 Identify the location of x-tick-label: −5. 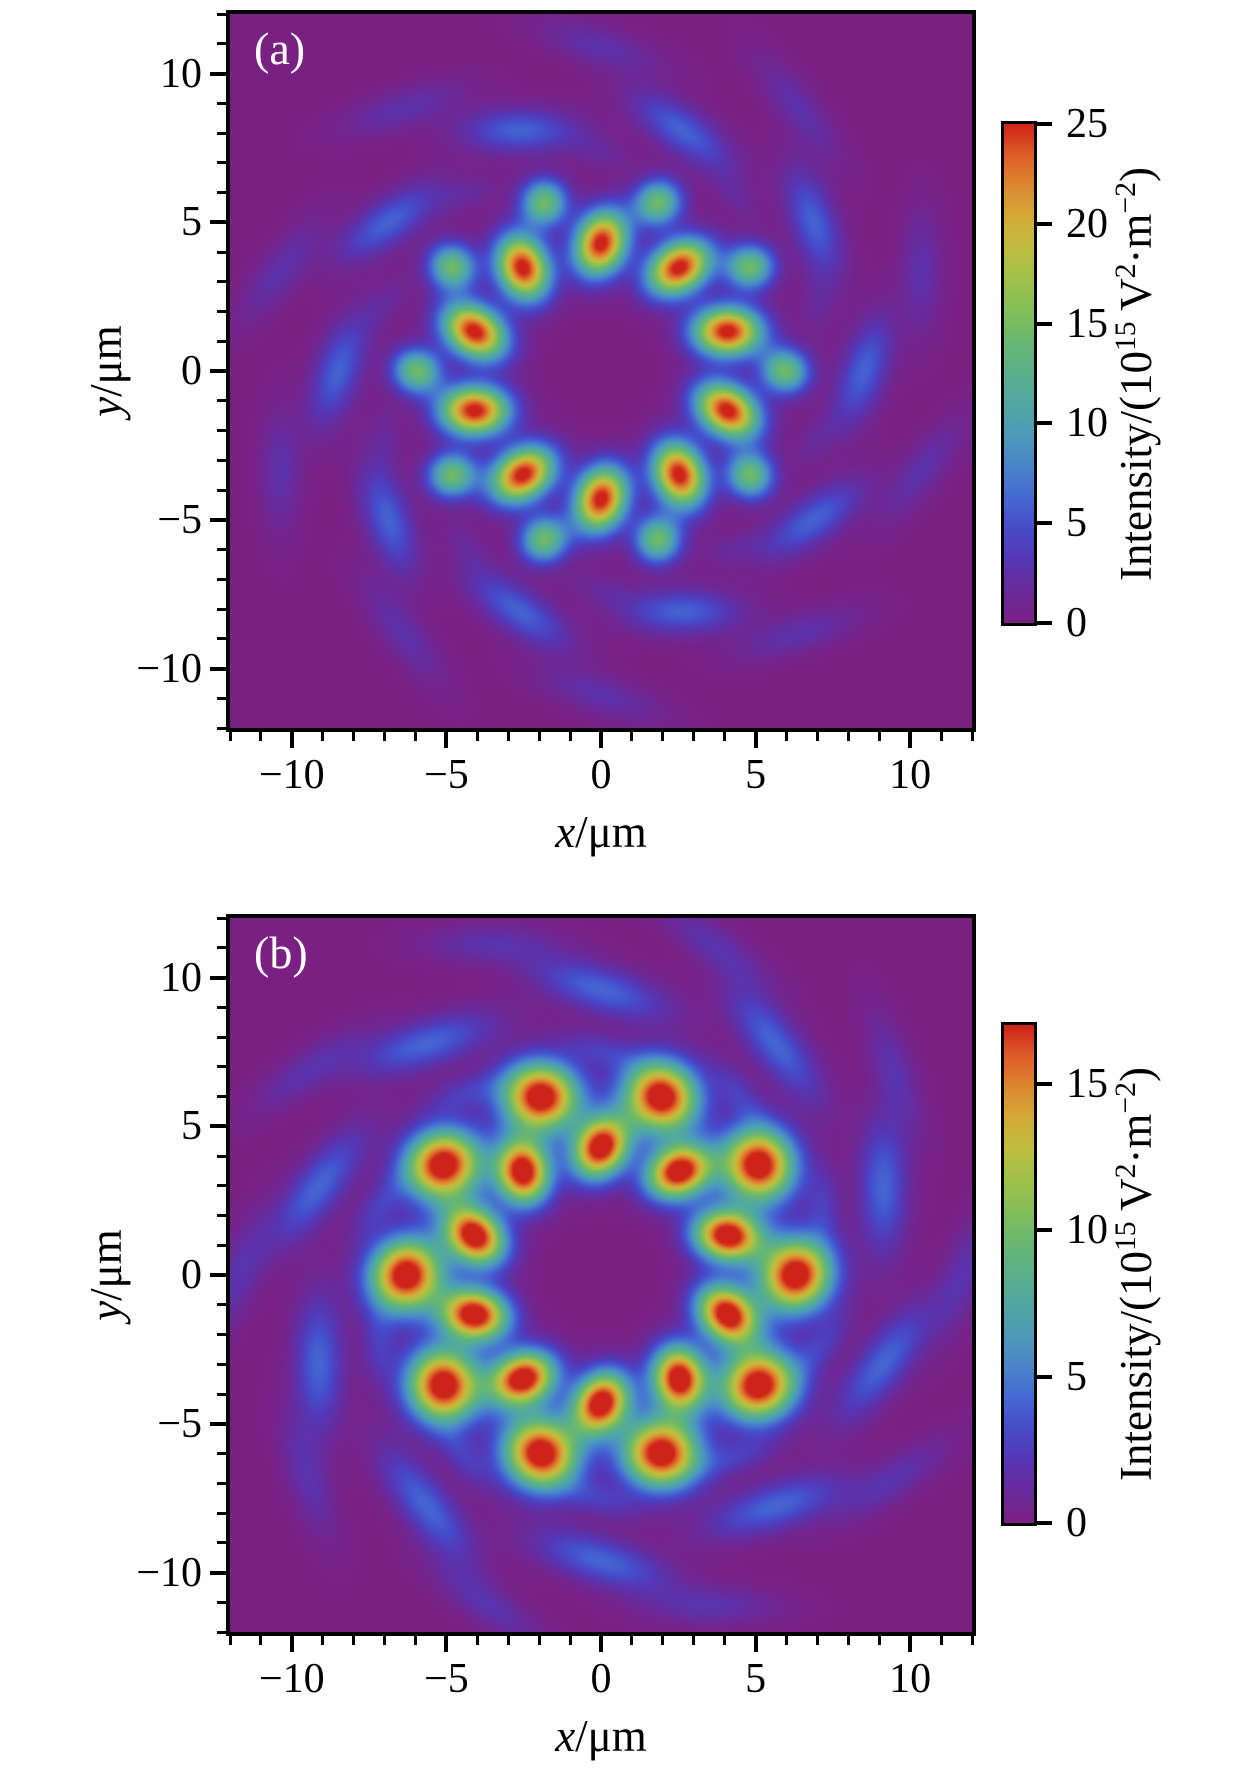
(446, 1679).